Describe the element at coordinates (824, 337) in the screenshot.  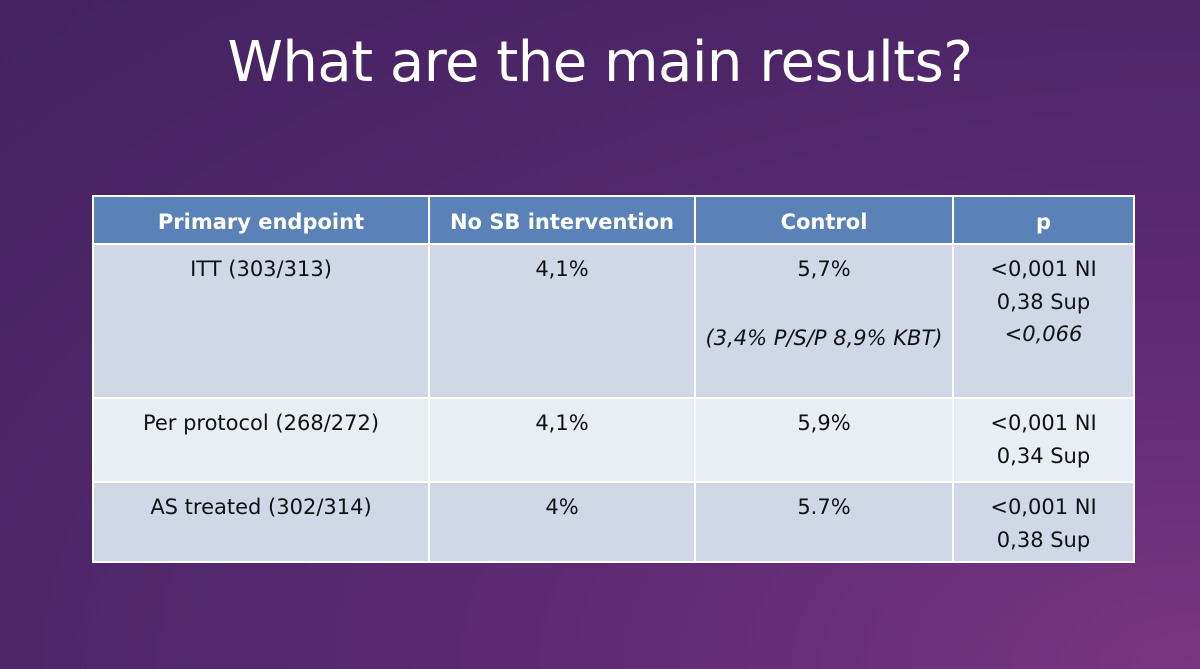
I see `control-note: (3,4% P/S/P 8,9% KBT)` at that location.